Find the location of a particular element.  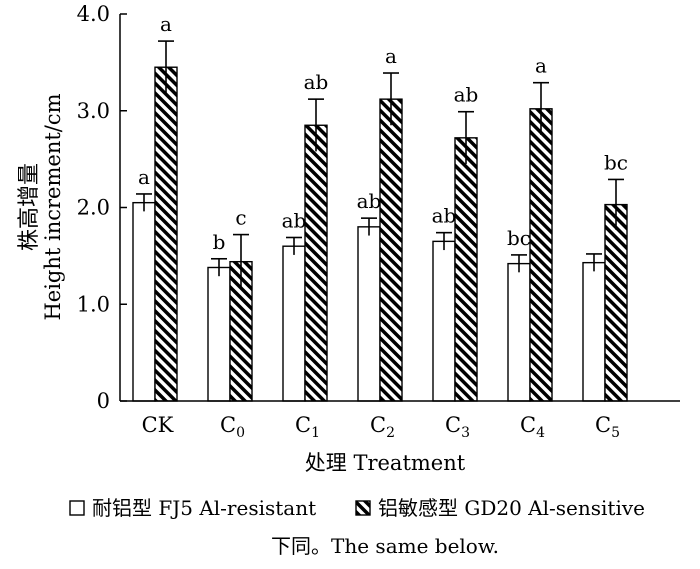

x-tick-label: C4 is located at coordinates (532, 427).